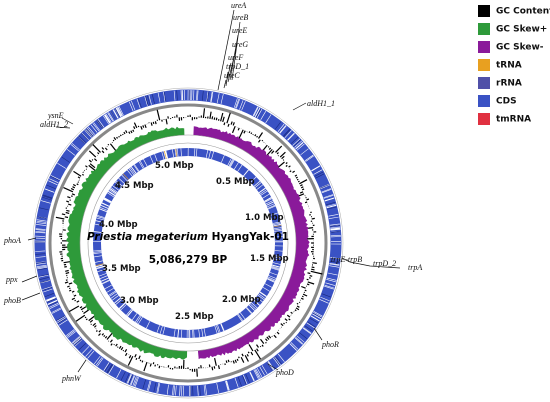 The width and height of the screenshot is (550, 402). Describe the element at coordinates (509, 66) in the screenshot. I see `legend-label: tRNA` at that location.